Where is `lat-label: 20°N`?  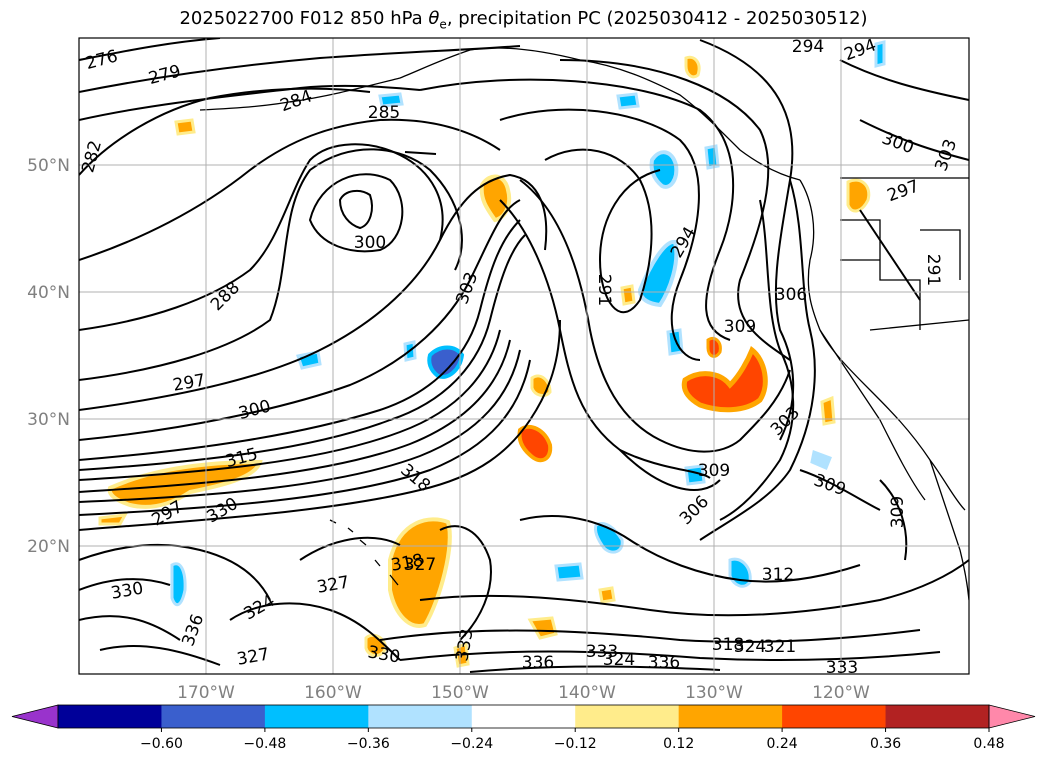 lat-label: 20°N is located at coordinates (48, 547).